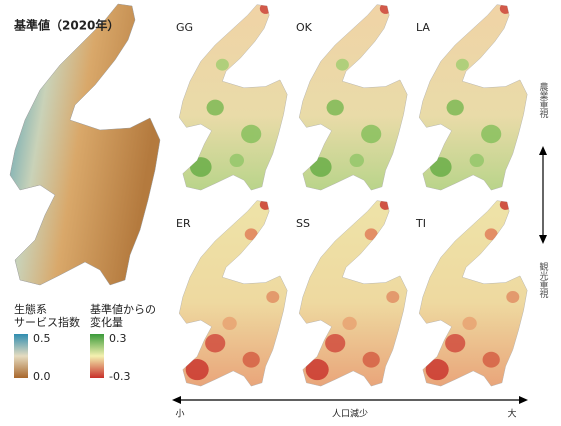  What do you see at coordinates (420, 223) in the screenshot?
I see `panel-label: TI` at bounding box center [420, 223].